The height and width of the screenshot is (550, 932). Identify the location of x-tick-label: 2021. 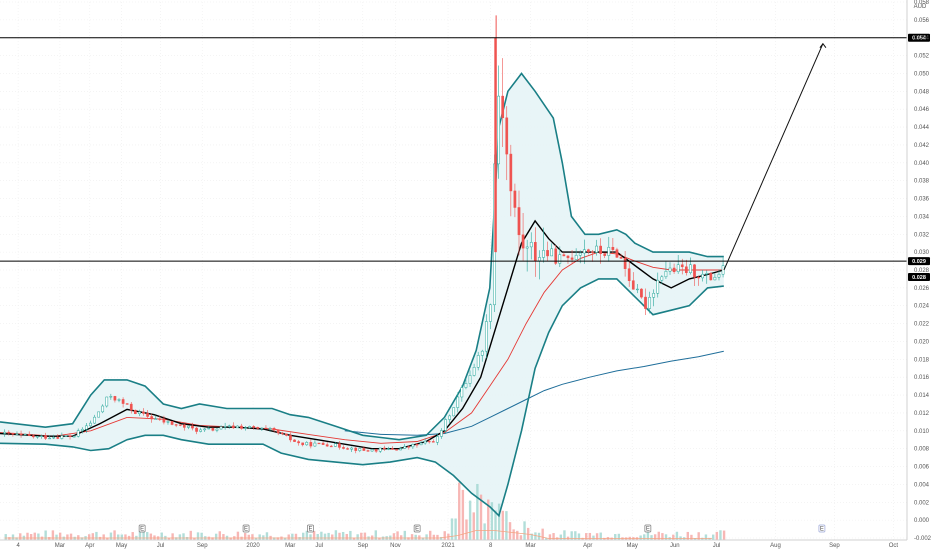
(448, 546).